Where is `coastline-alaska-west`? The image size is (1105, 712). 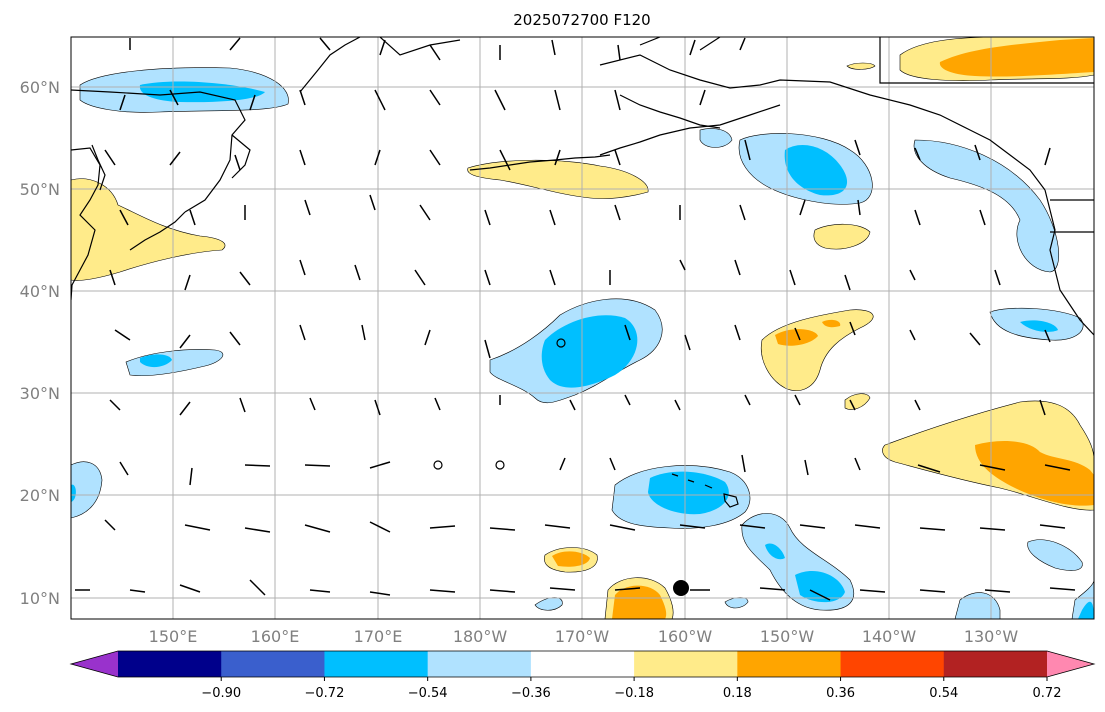 coastline-alaska-west is located at coordinates (822, 122).